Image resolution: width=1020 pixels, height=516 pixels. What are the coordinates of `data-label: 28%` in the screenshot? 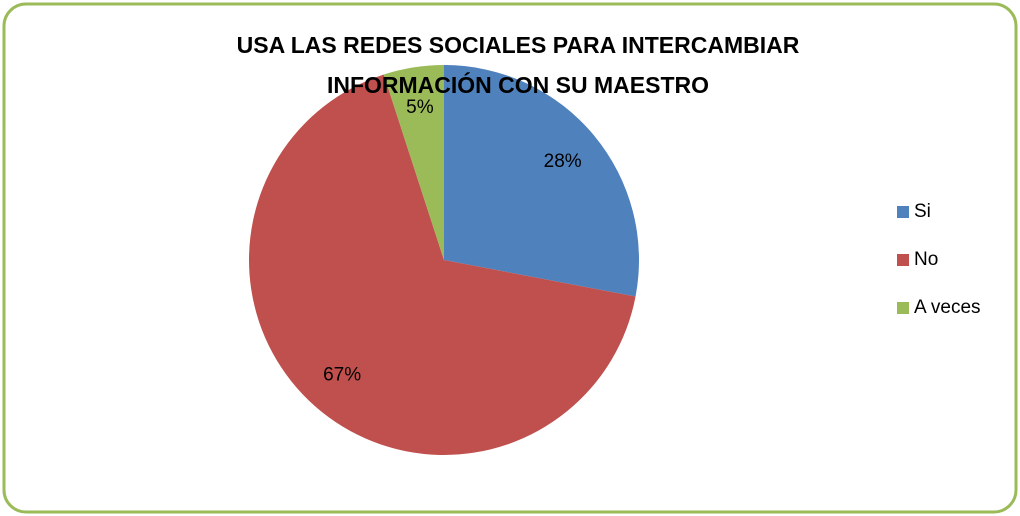 It's located at (563, 161).